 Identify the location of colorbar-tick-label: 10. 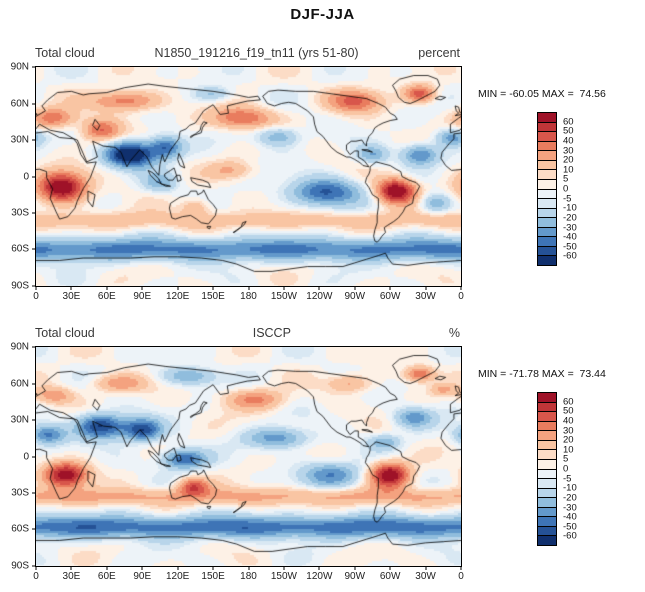
(568, 450).